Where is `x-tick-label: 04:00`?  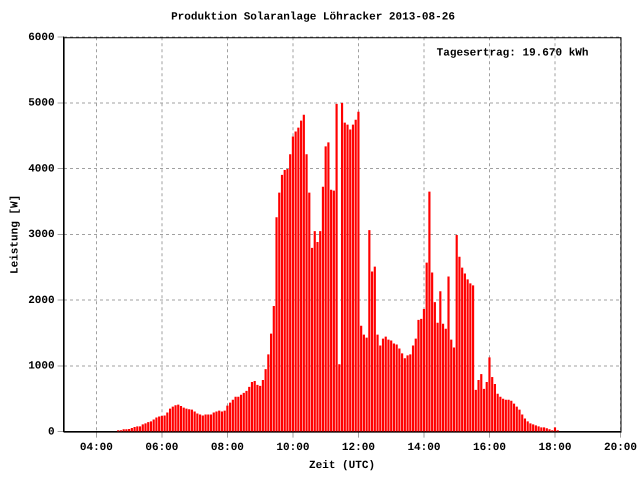 x-tick-label: 04:00 is located at coordinates (96, 448).